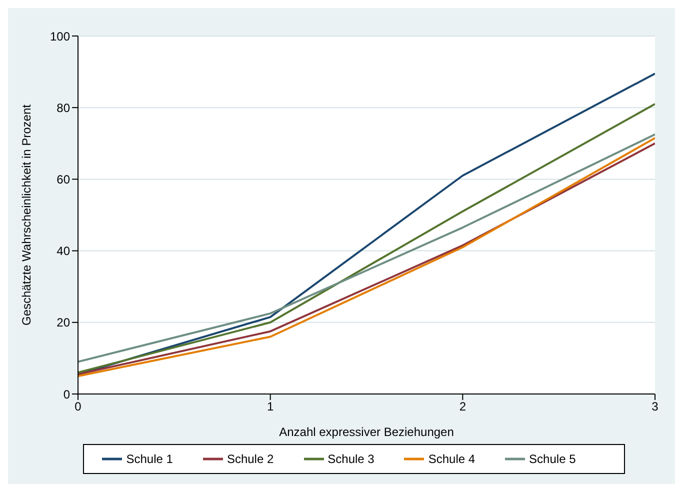 The image size is (683, 492). I want to click on y-tick-label: 40, so click(63, 251).